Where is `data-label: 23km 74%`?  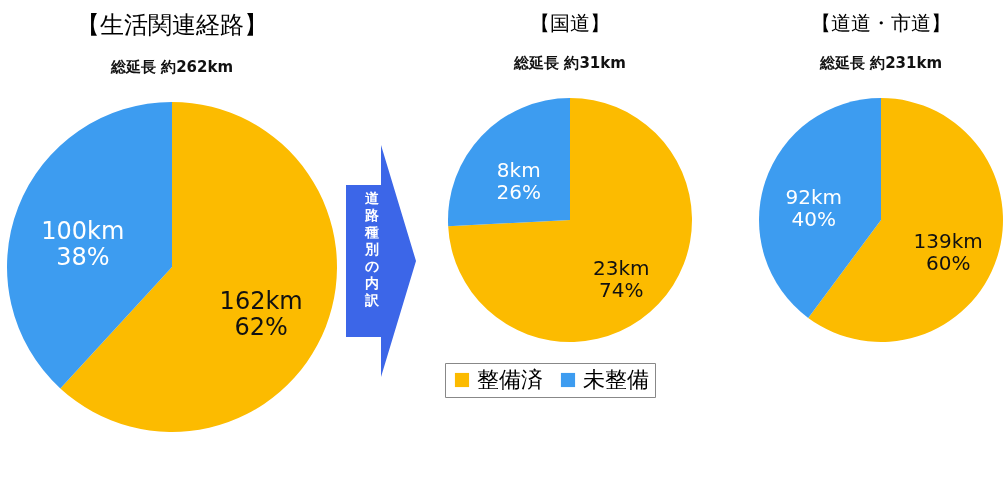
data-label: 23km 74% is located at coordinates (621, 278).